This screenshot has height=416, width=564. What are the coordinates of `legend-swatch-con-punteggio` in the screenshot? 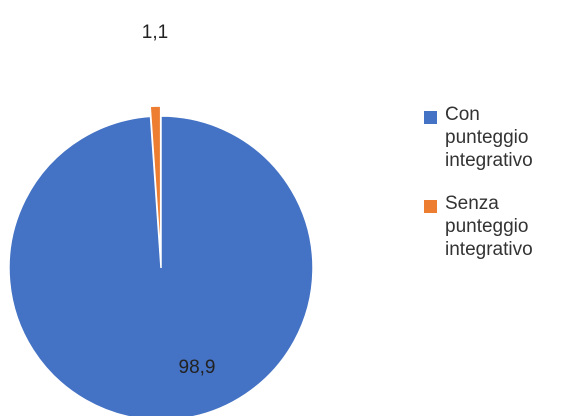 It's located at (430, 117).